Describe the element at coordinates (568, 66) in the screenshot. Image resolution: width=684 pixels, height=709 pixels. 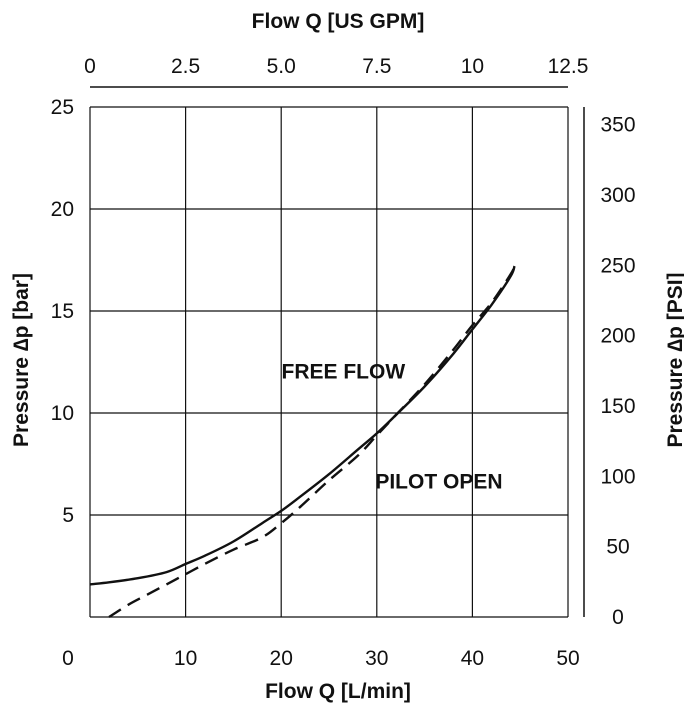
I see `x2-tick-label: 12.5` at that location.